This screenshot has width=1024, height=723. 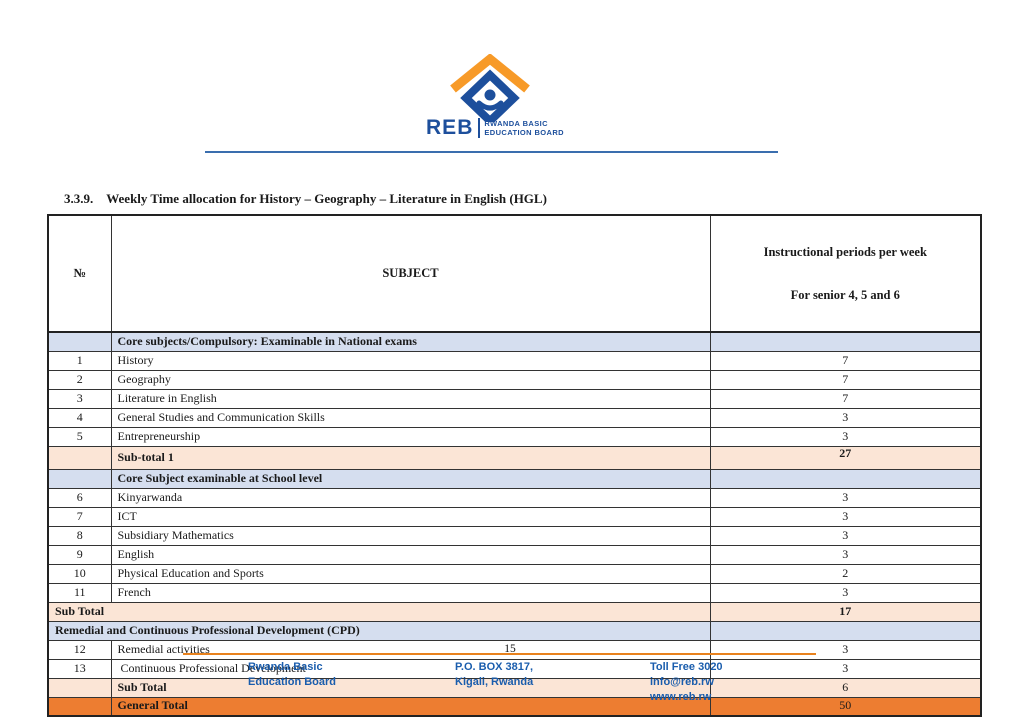 I want to click on reb-acronym: REB, so click(x=450, y=127).